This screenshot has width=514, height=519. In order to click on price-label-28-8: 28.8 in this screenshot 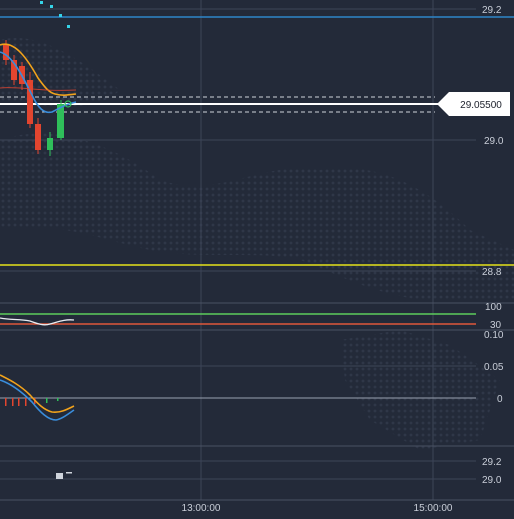, I will do `click(492, 272)`.